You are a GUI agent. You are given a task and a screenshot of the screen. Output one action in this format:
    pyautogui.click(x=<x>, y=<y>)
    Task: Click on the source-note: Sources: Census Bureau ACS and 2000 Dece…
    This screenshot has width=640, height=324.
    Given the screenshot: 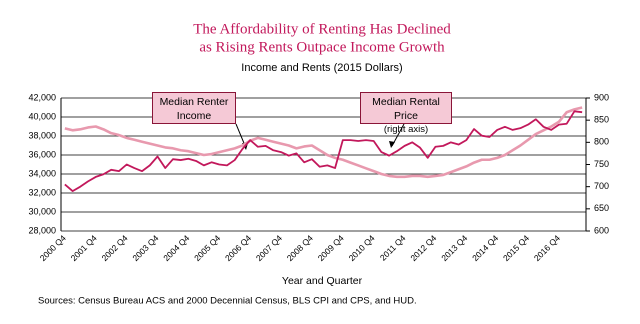 What is the action you would take?
    pyautogui.click(x=227, y=301)
    